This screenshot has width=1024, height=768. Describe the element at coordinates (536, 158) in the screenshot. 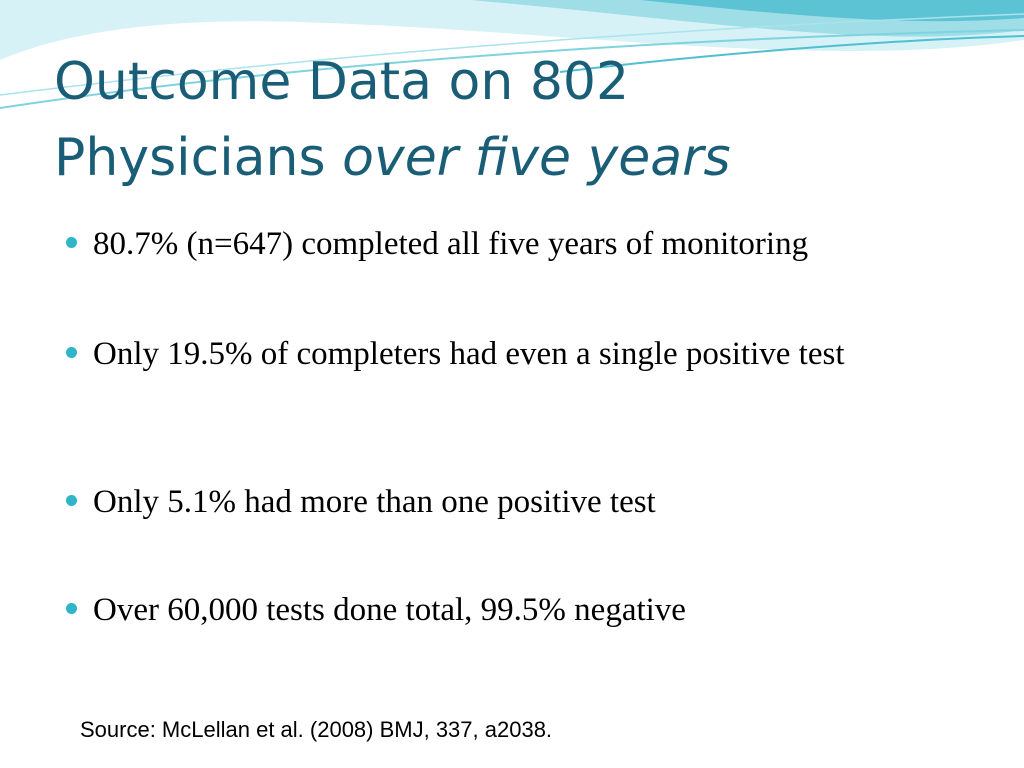

I see `title-line-2-italic: over five years` at that location.